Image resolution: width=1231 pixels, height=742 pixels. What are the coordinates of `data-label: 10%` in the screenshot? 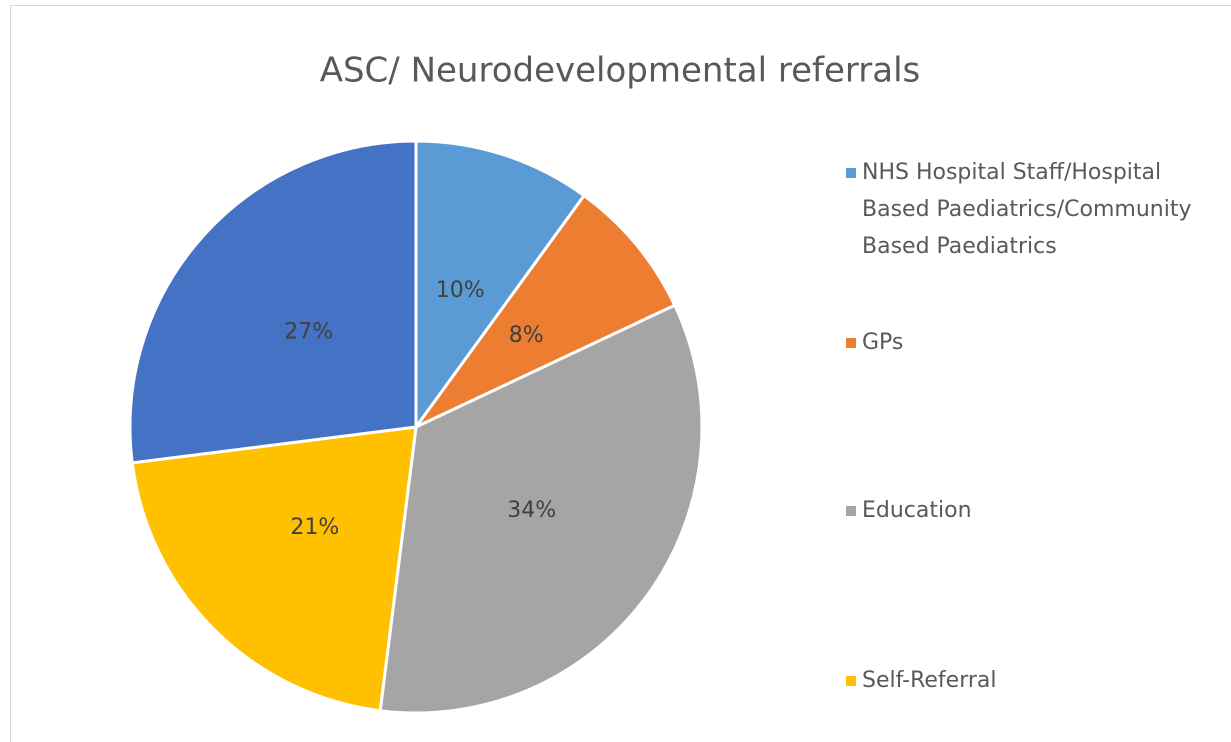 It's located at (460, 290).